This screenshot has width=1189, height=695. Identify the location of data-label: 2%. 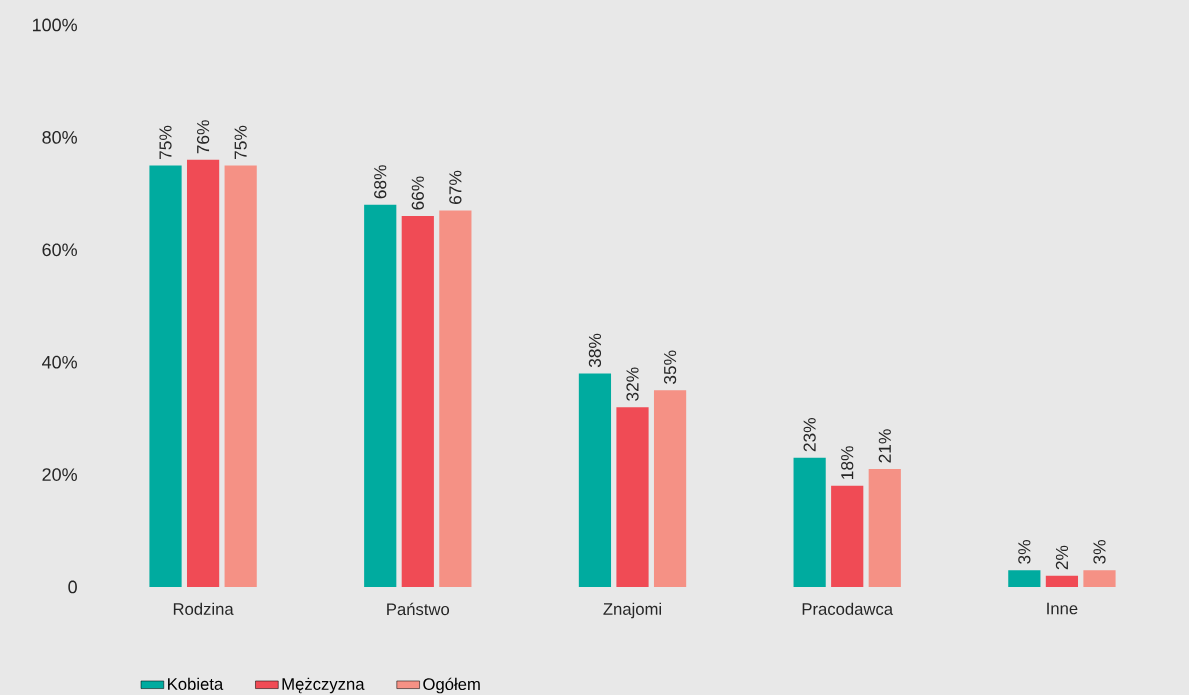
(1062, 557).